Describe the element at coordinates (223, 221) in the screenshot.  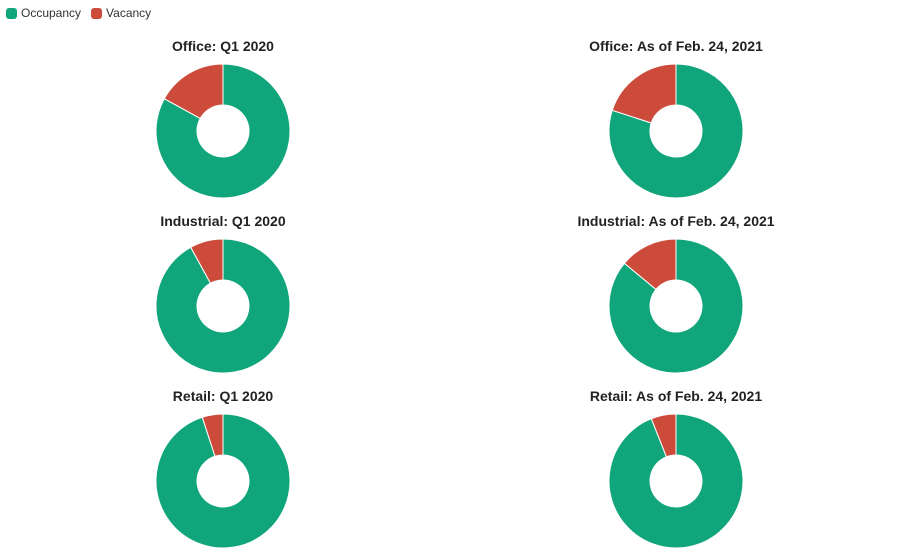
I see `chart-title: Industrial: Q1 2020` at that location.